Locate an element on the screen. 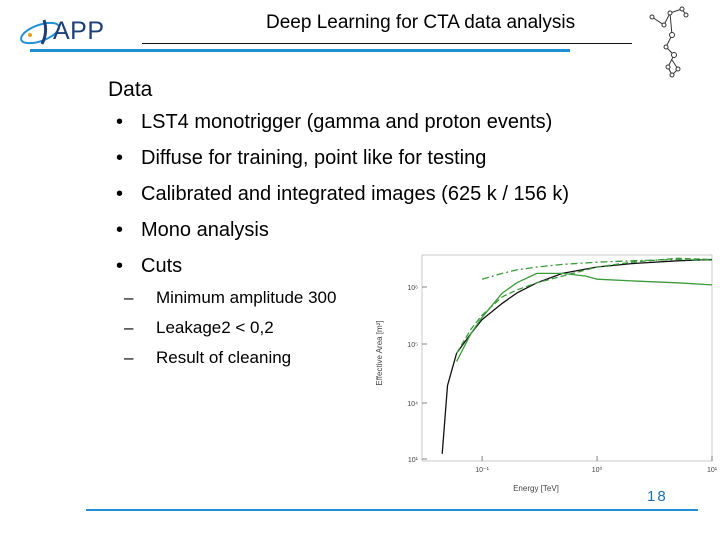 The image size is (720, 540). section-heading: Data is located at coordinates (130, 89).